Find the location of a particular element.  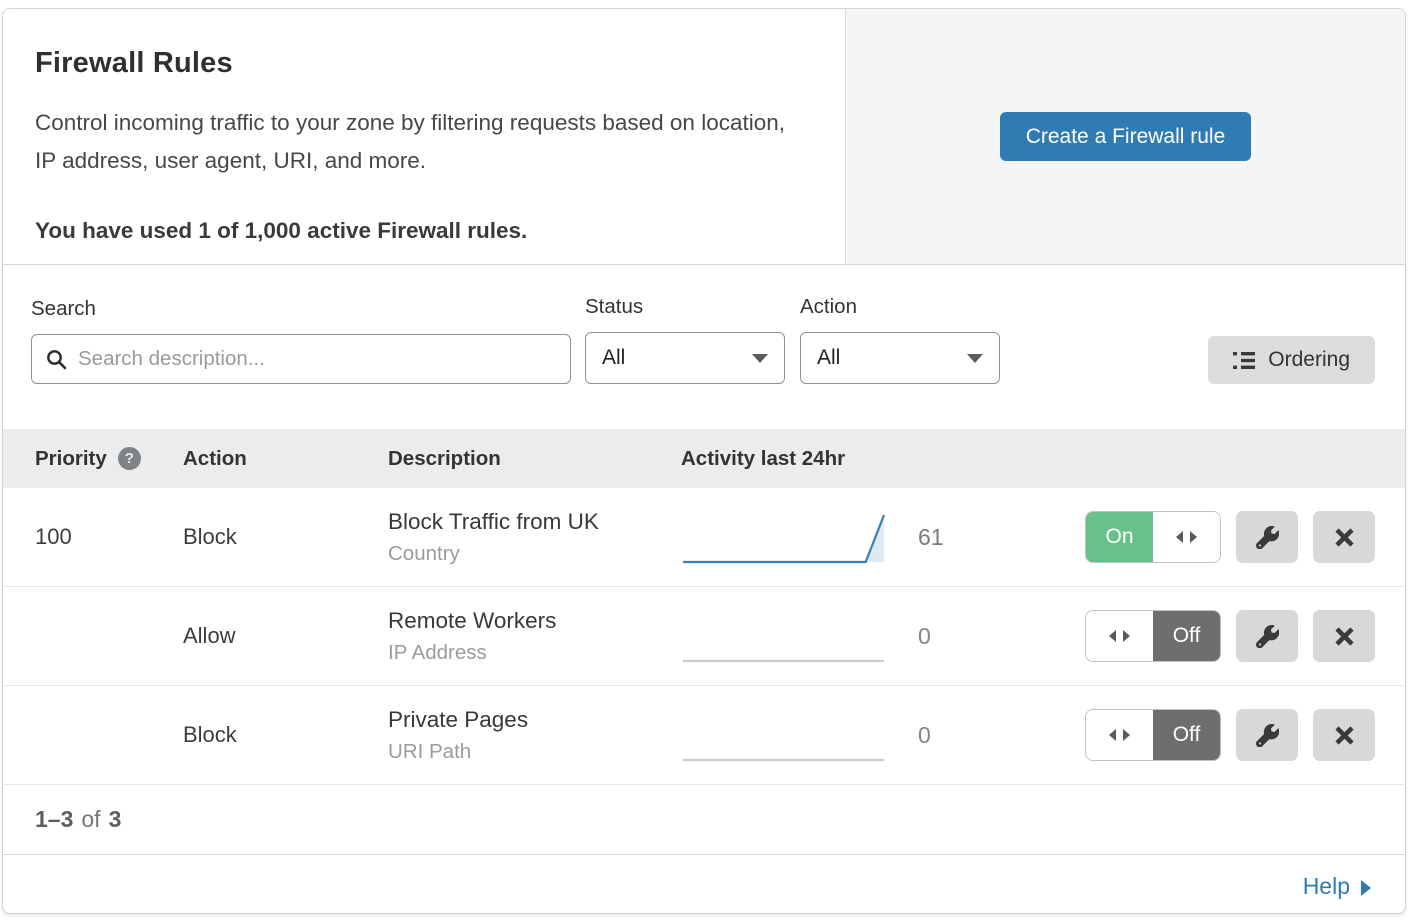

status-filter-group: Status All is located at coordinates (685, 339).